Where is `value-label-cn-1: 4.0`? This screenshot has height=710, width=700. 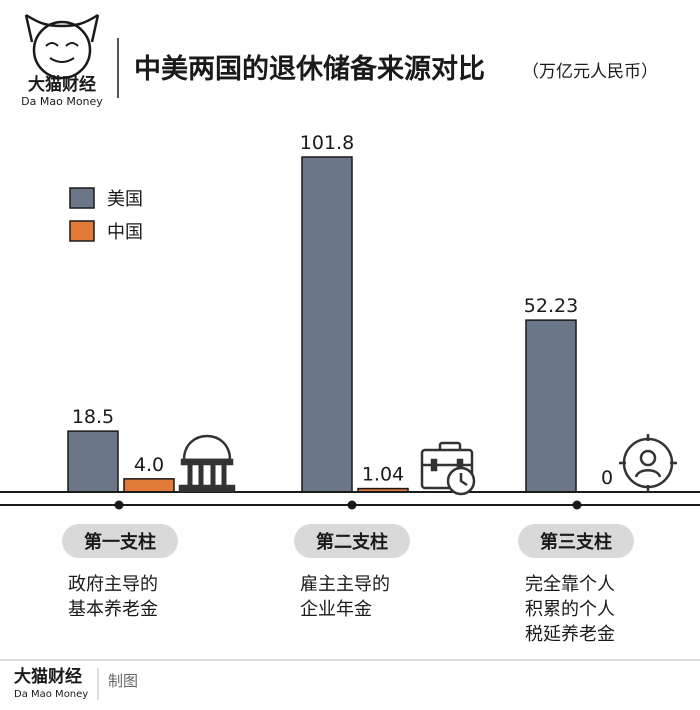
value-label-cn-1: 4.0 is located at coordinates (149, 465).